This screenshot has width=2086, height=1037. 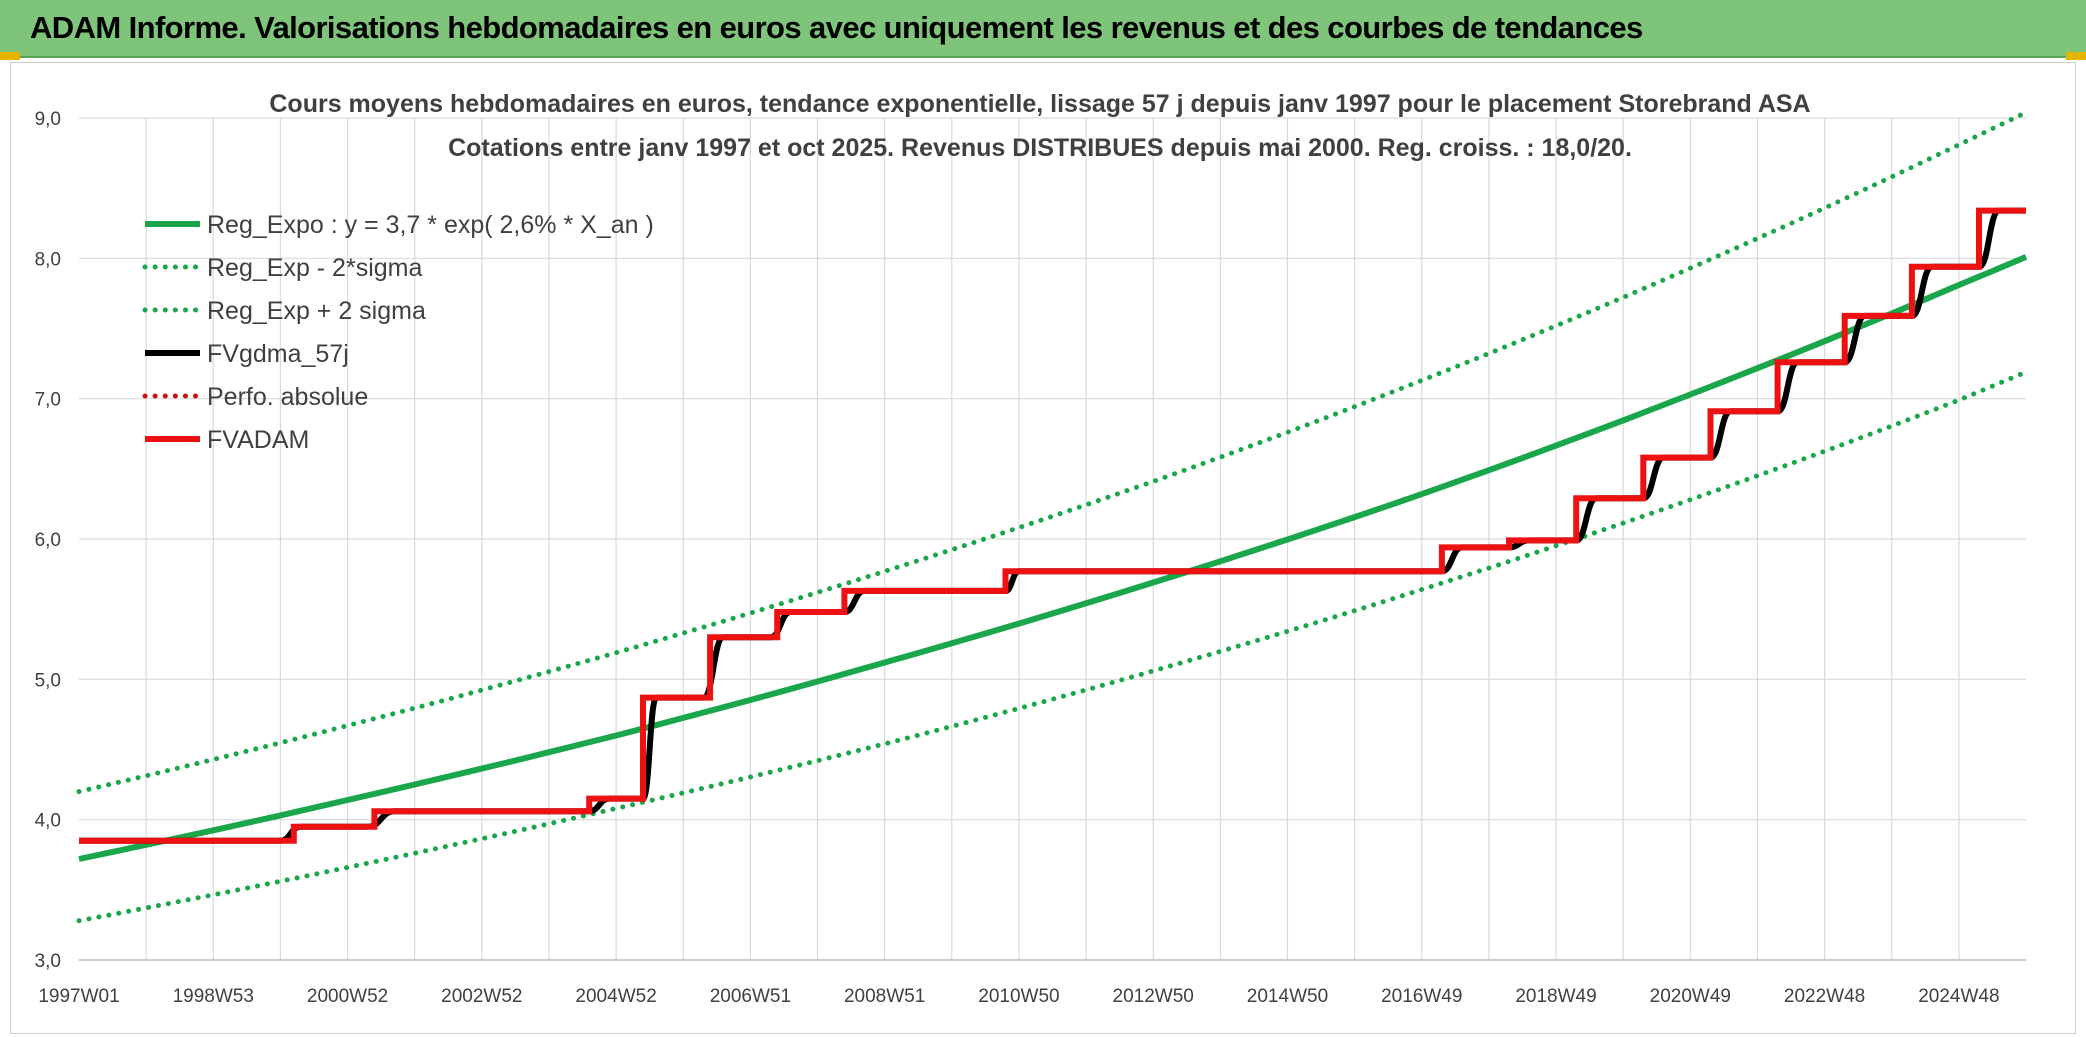 What do you see at coordinates (347, 996) in the screenshot?
I see `x-tick-label: 2000W52` at bounding box center [347, 996].